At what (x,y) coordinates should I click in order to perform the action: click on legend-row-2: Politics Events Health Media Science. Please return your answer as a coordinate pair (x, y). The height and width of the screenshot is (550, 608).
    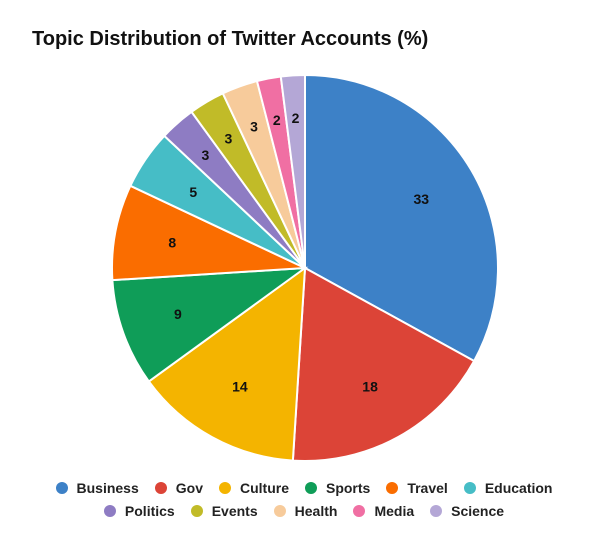
    Looking at the image, I should click on (304, 511).